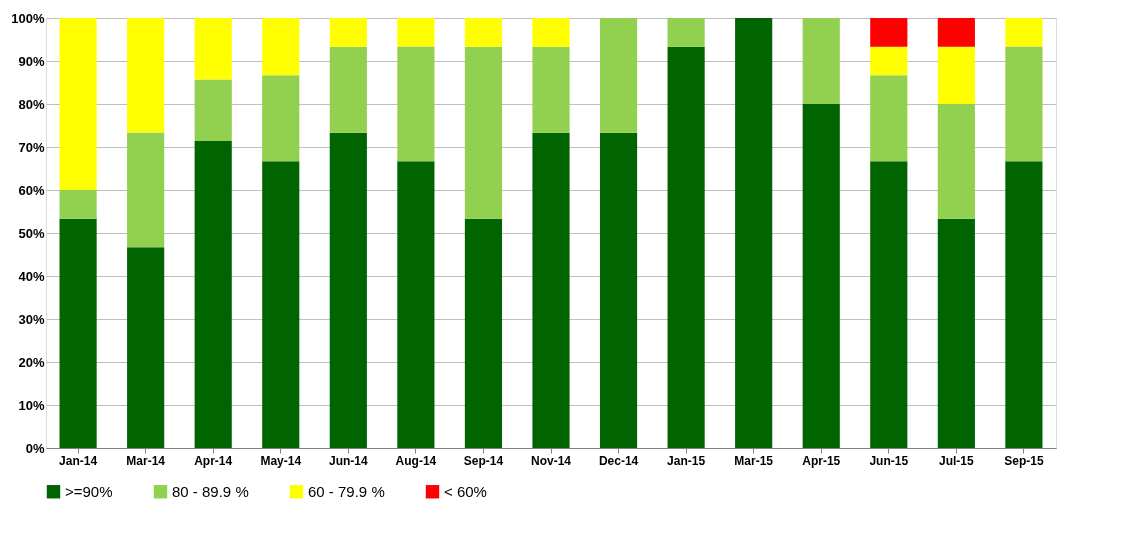  I want to click on y-tick-label: 90%, so click(31, 61).